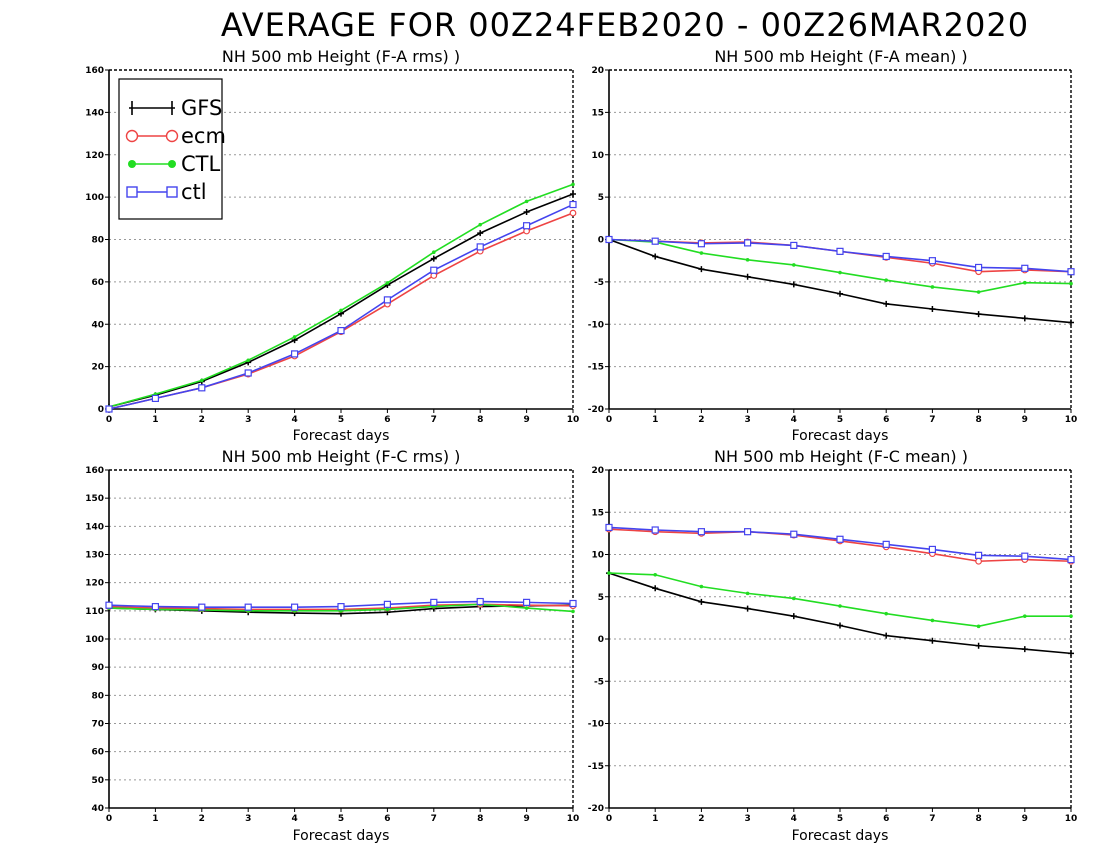 This screenshot has width=1100, height=850. I want to click on y-tick-label: 0, so click(601, 241).